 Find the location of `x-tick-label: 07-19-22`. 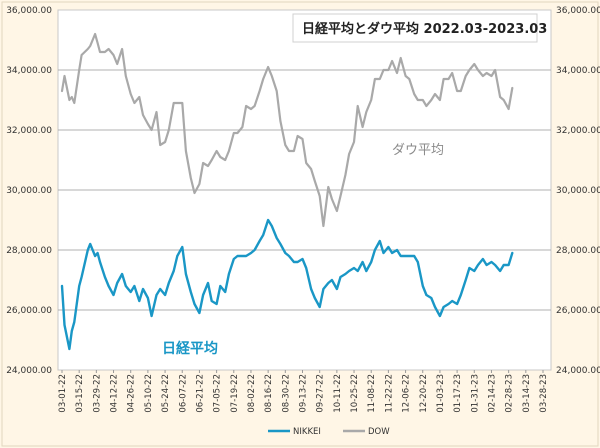

x-tick-label: 07-19-22 is located at coordinates (235, 393).